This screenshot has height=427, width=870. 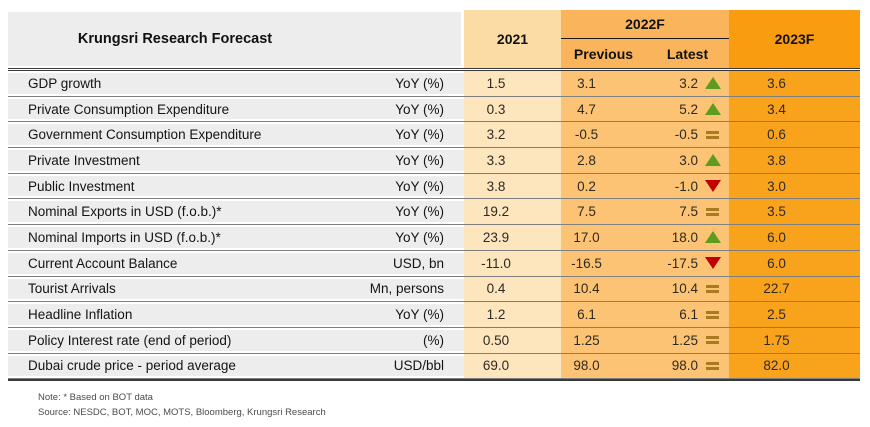 What do you see at coordinates (794, 160) in the screenshot?
I see `value-2023f: 3.8` at bounding box center [794, 160].